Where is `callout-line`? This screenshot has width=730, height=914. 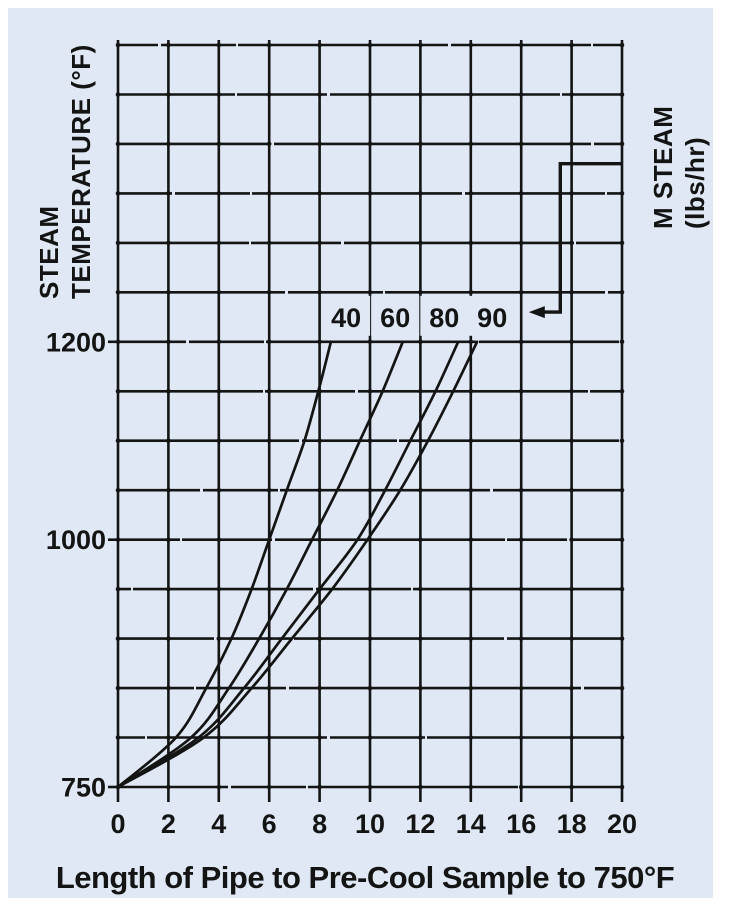 callout-line is located at coordinates (579, 238).